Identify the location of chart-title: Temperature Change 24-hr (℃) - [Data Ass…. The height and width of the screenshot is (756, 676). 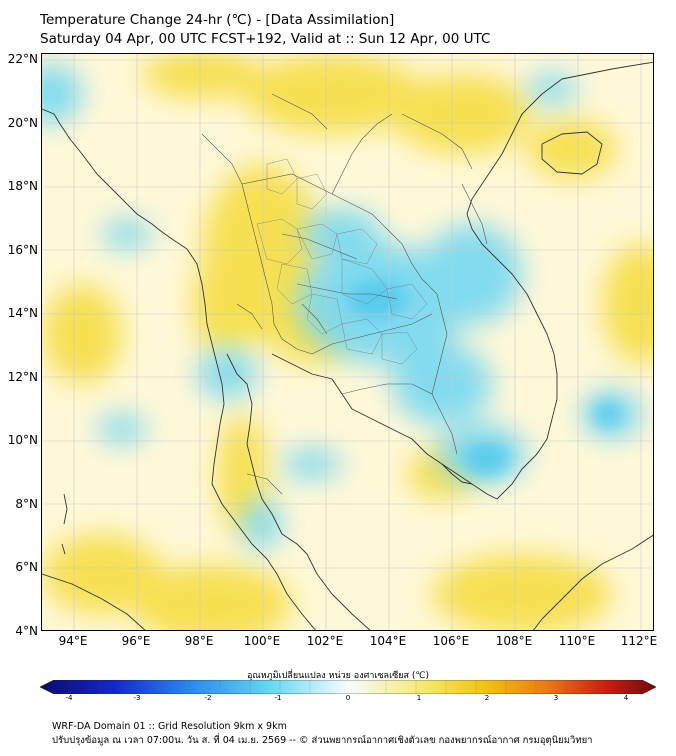
(265, 30).